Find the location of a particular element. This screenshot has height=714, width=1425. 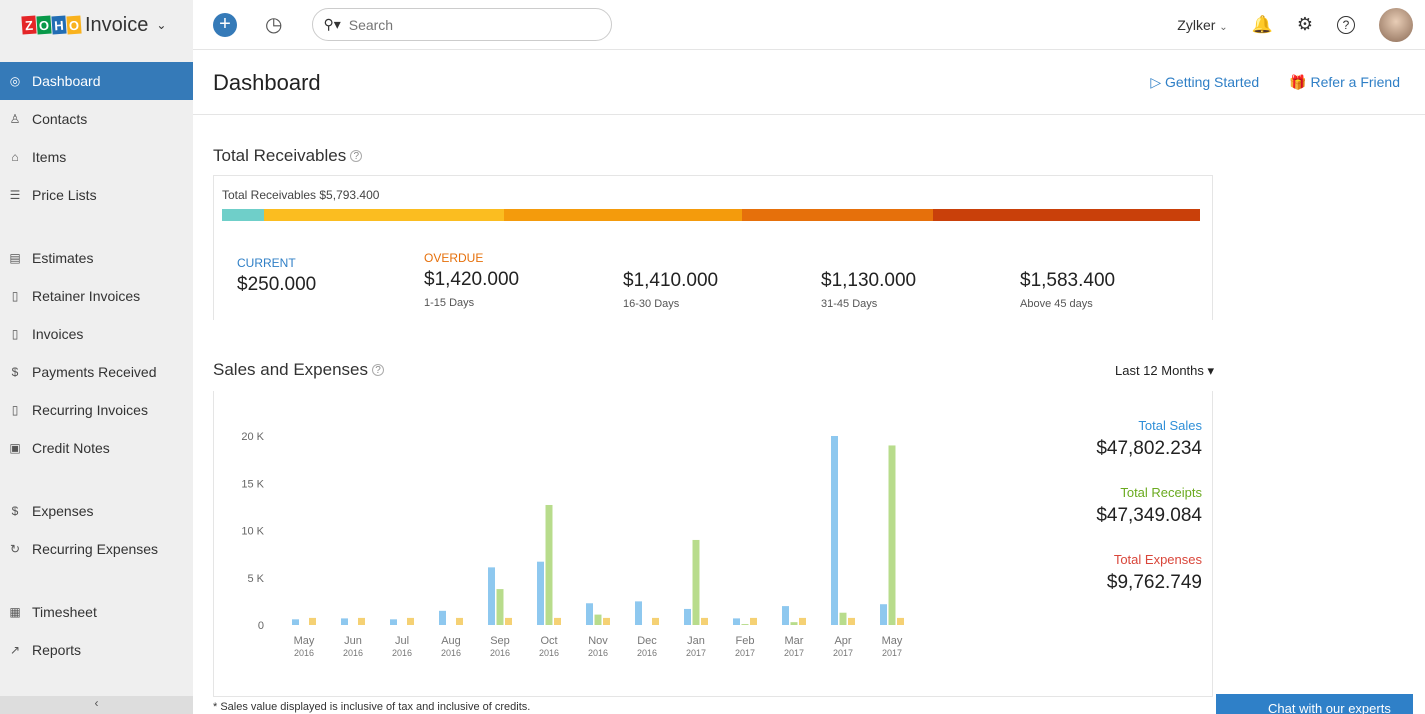

org-switcher: Zylker ⌄ is located at coordinates (1202, 24).